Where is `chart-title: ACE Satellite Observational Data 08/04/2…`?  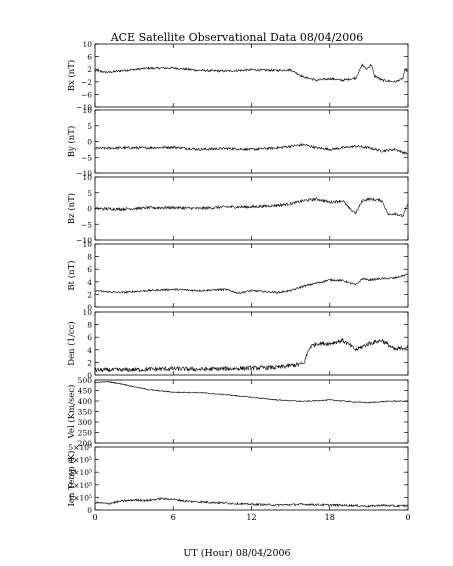 chart-title: ACE Satellite Observational Data 08/04/2… is located at coordinates (237, 37).